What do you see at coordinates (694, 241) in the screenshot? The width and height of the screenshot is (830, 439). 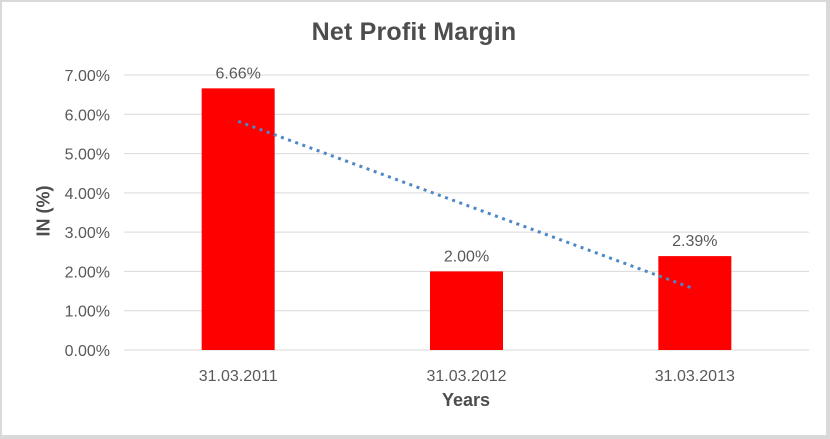 I see `bar-data-label: 2.39%` at bounding box center [694, 241].